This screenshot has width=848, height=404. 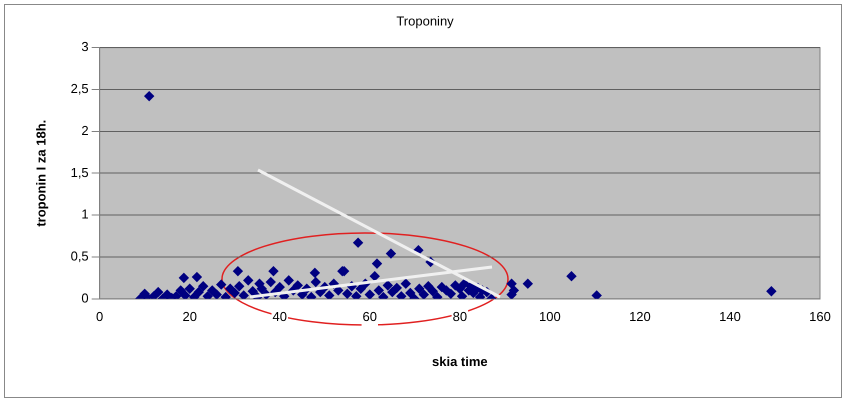 What do you see at coordinates (100, 316) in the screenshot?
I see `x-tick-label: 0` at bounding box center [100, 316].